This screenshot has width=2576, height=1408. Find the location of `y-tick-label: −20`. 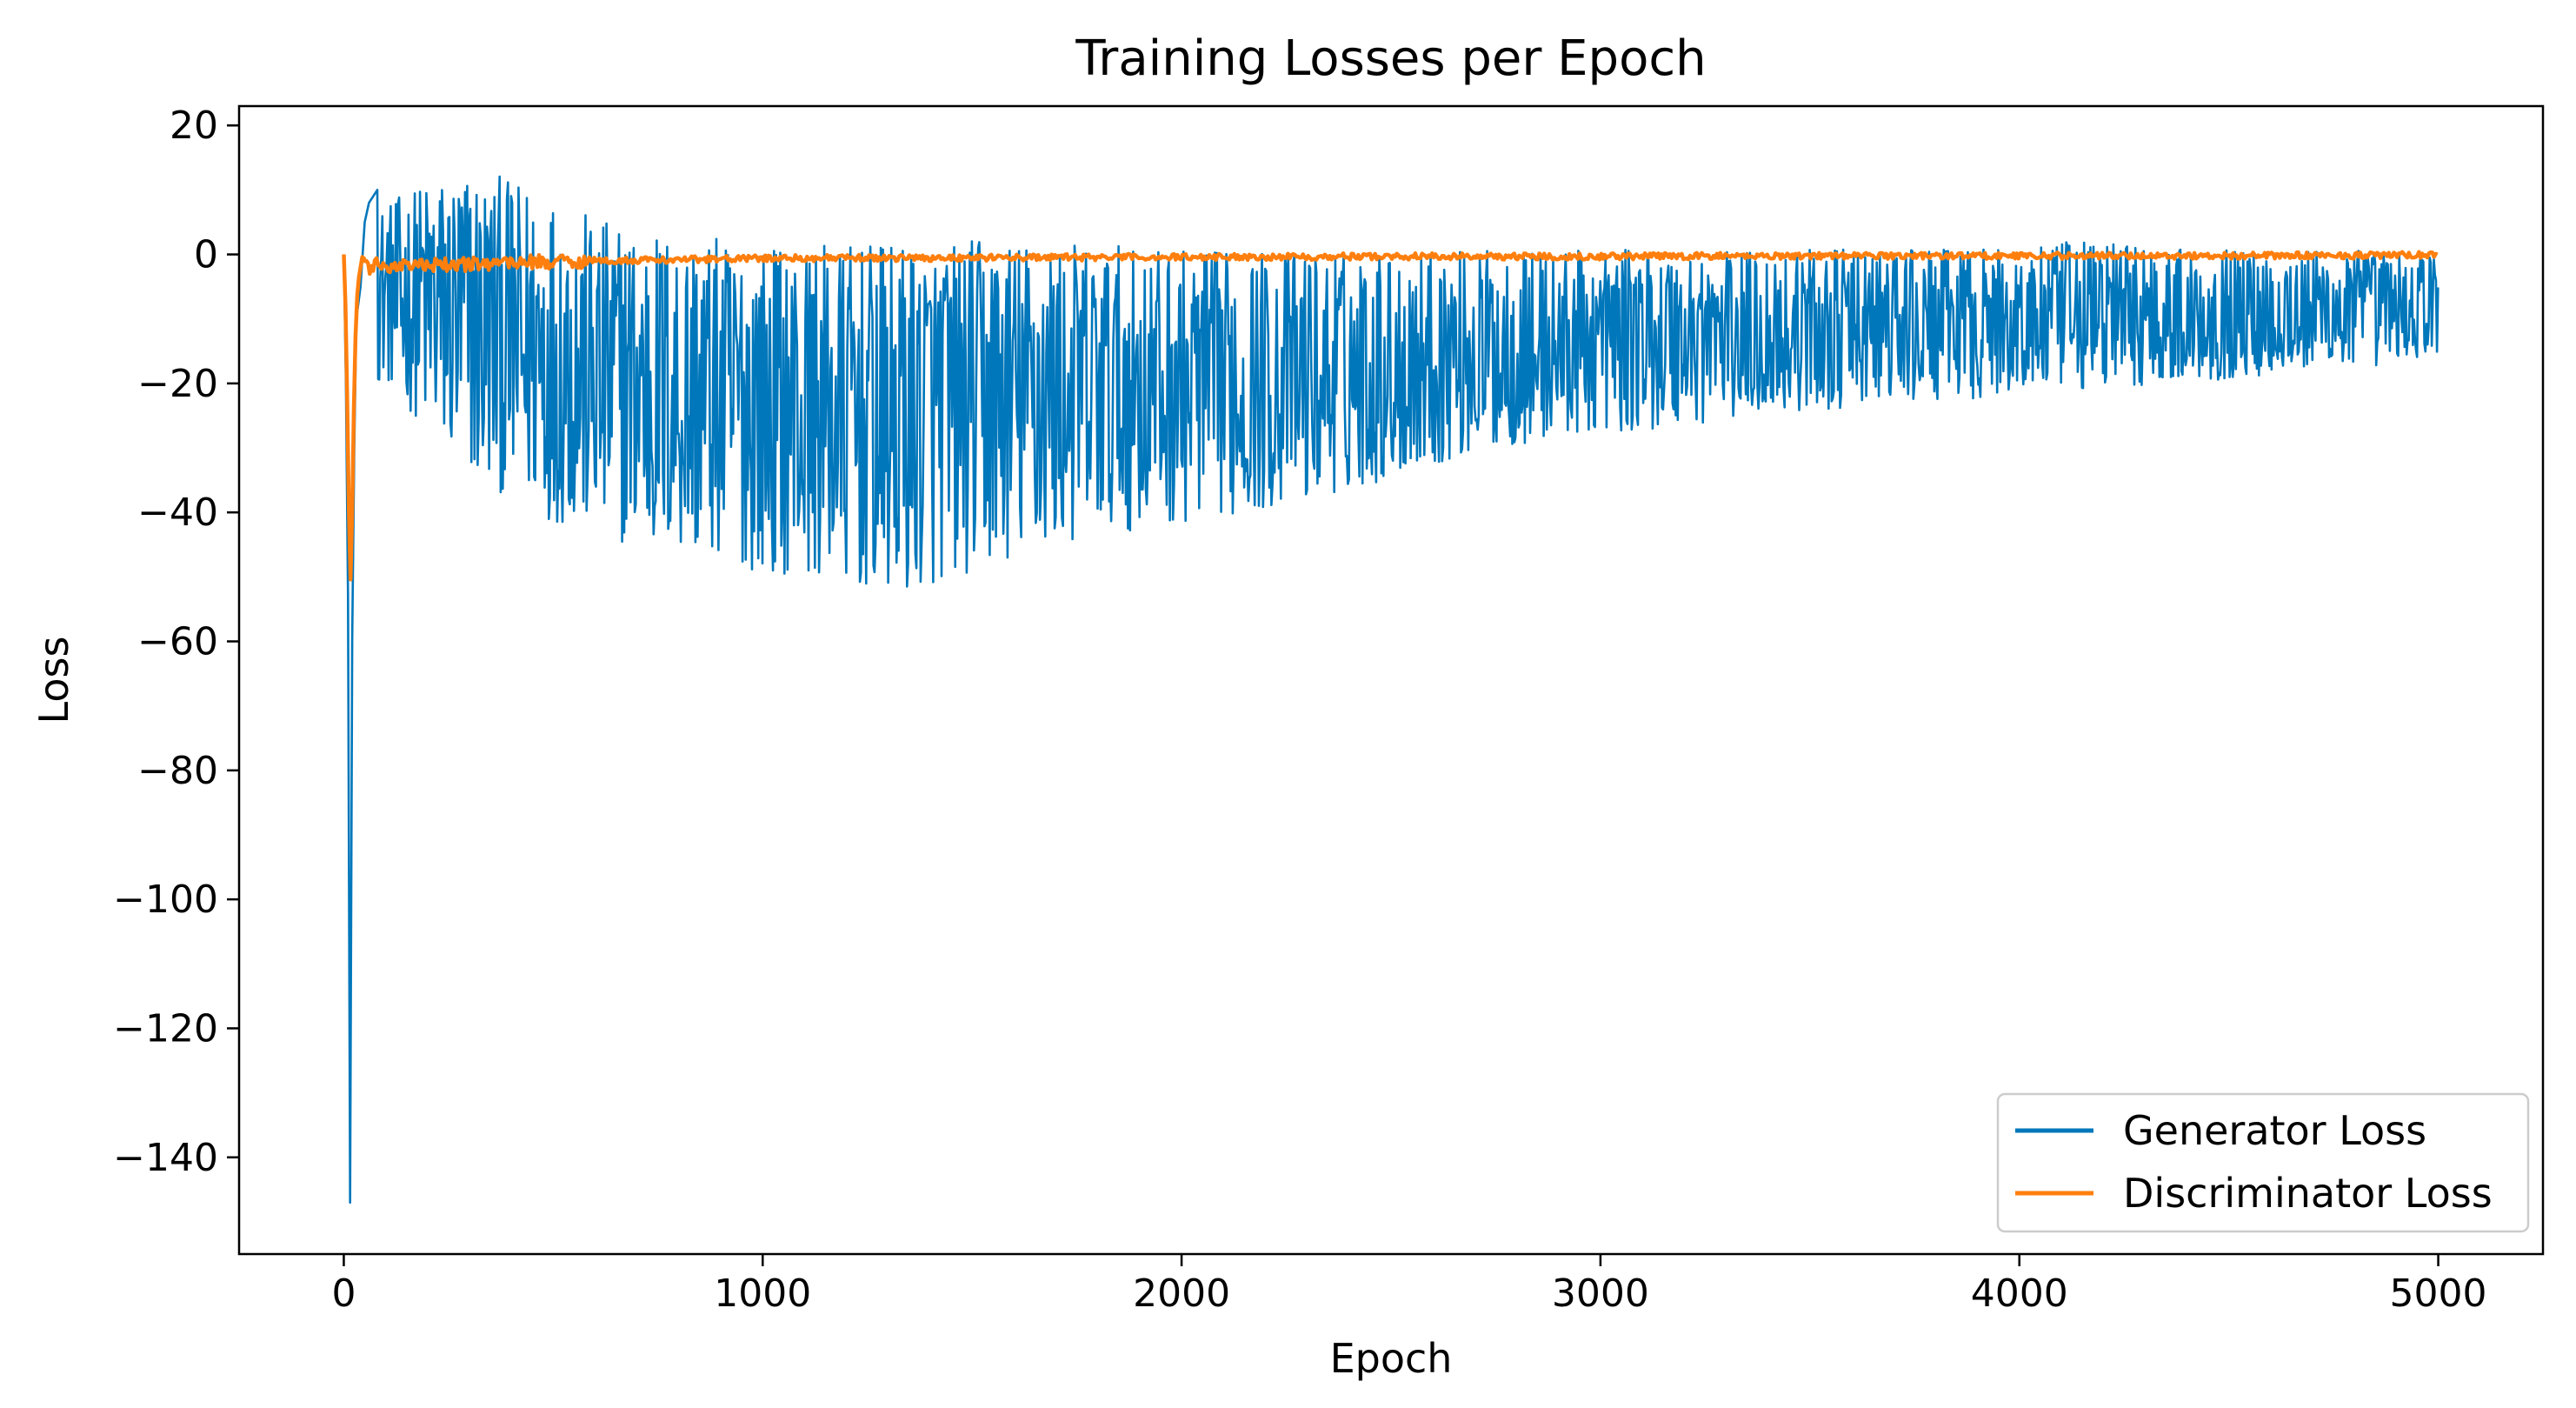

y-tick-label: −20 is located at coordinates (177, 384).